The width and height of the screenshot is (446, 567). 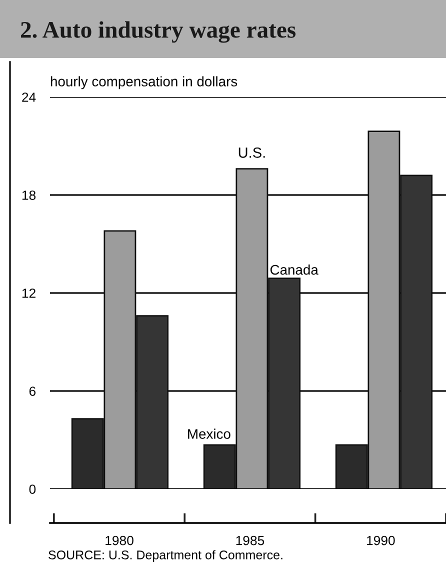 I want to click on series-label: Mexico, so click(x=209, y=433).